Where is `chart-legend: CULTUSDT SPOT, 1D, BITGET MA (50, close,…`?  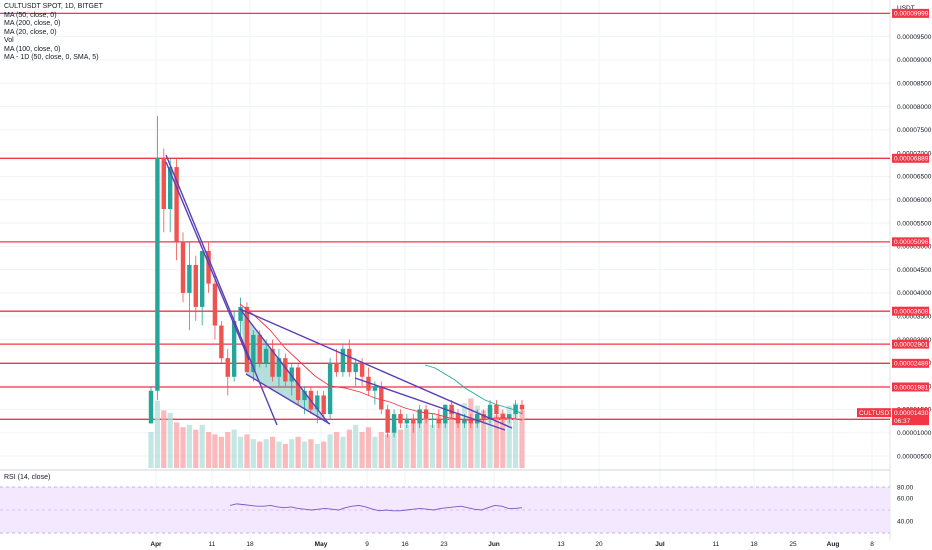
chart-legend: CULTUSDT SPOT, 1D, BITGET MA (50, close,… is located at coordinates (53, 33).